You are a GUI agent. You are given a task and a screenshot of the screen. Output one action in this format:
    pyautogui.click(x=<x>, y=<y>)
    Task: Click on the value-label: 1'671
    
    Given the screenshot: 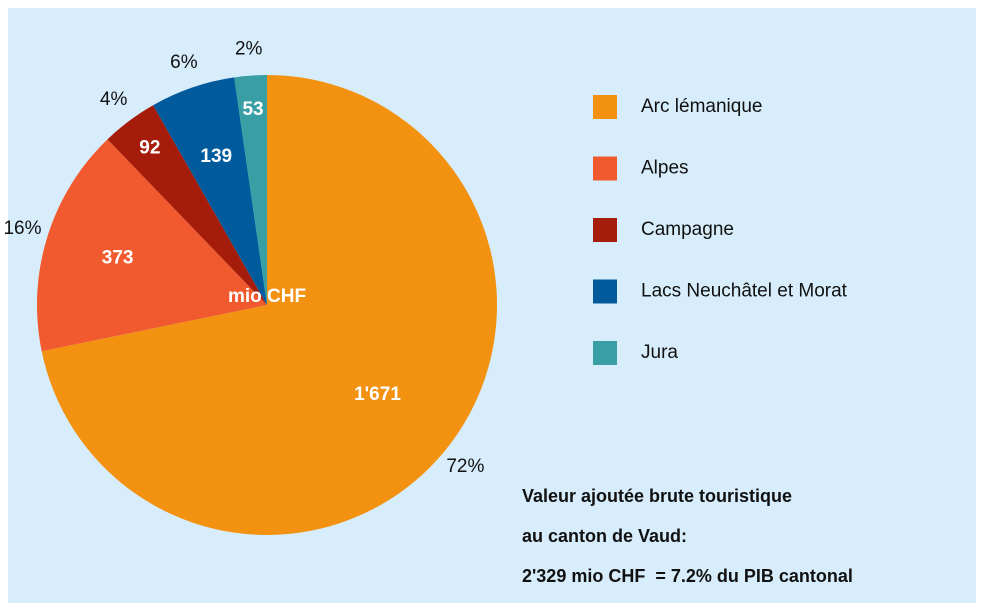 What is the action you would take?
    pyautogui.click(x=377, y=394)
    